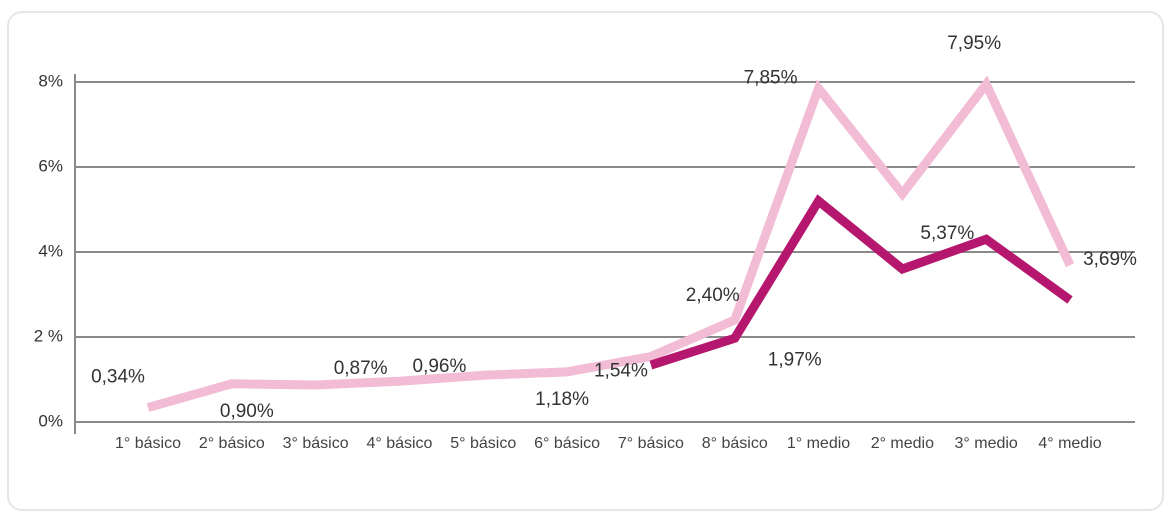 This screenshot has width=1171, height=518. I want to click on y-tick-label: 0%, so click(50, 420).